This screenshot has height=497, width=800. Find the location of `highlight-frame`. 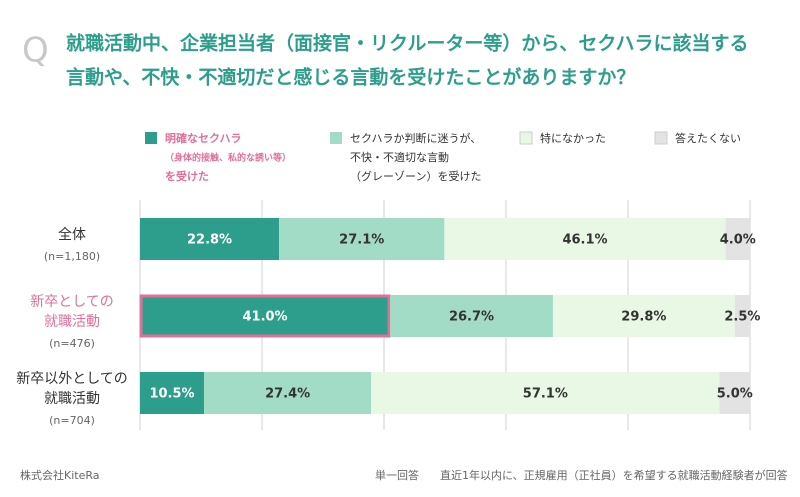

highlight-frame is located at coordinates (265, 316).